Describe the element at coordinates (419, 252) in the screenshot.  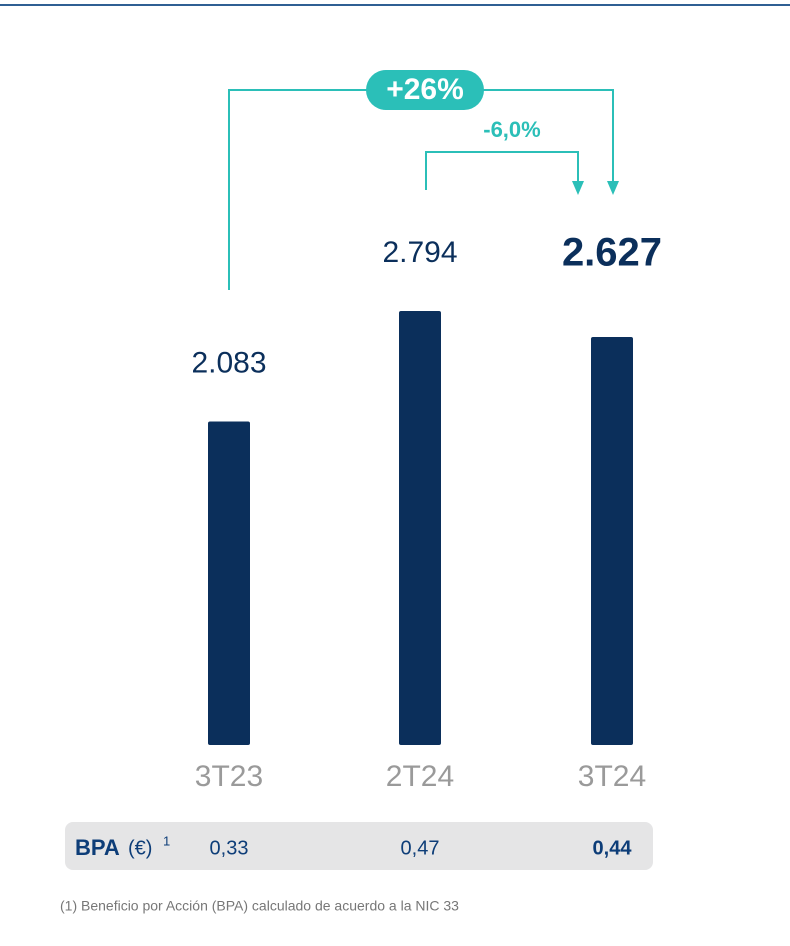
I see `value-label: 2.794` at that location.